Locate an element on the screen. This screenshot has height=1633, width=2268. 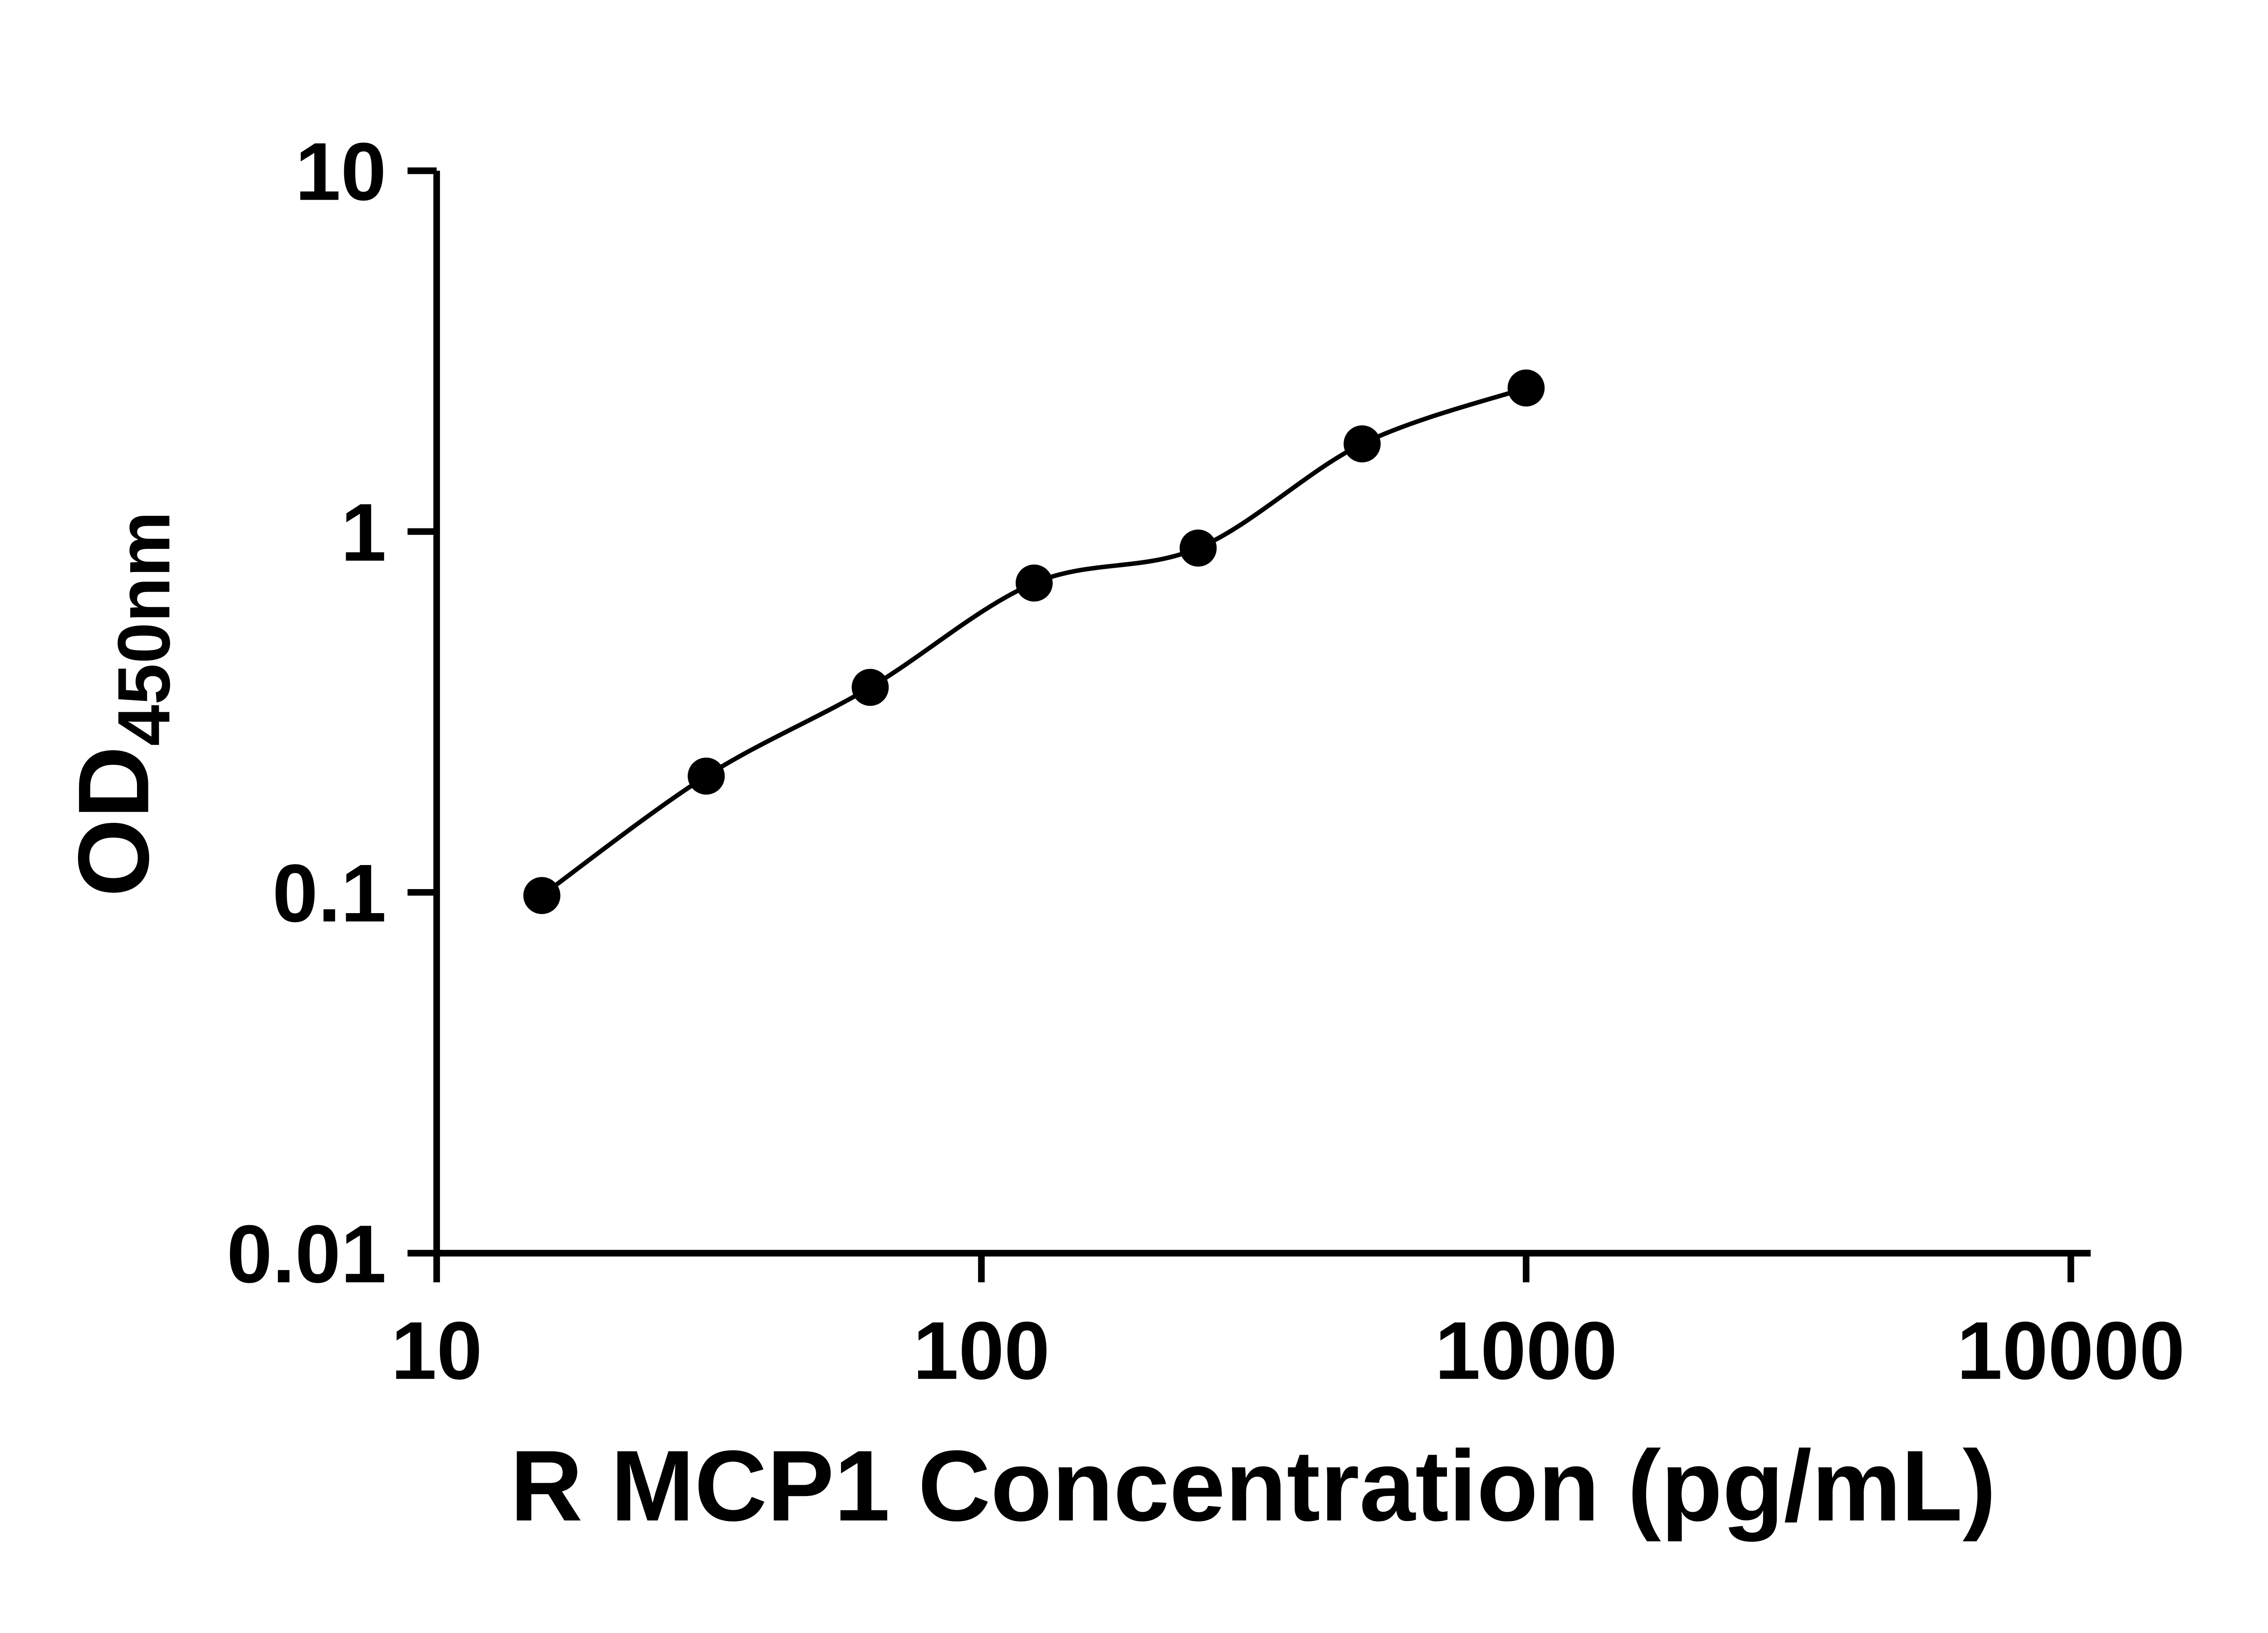
y-axis-title-main: OD is located at coordinates (113, 821).